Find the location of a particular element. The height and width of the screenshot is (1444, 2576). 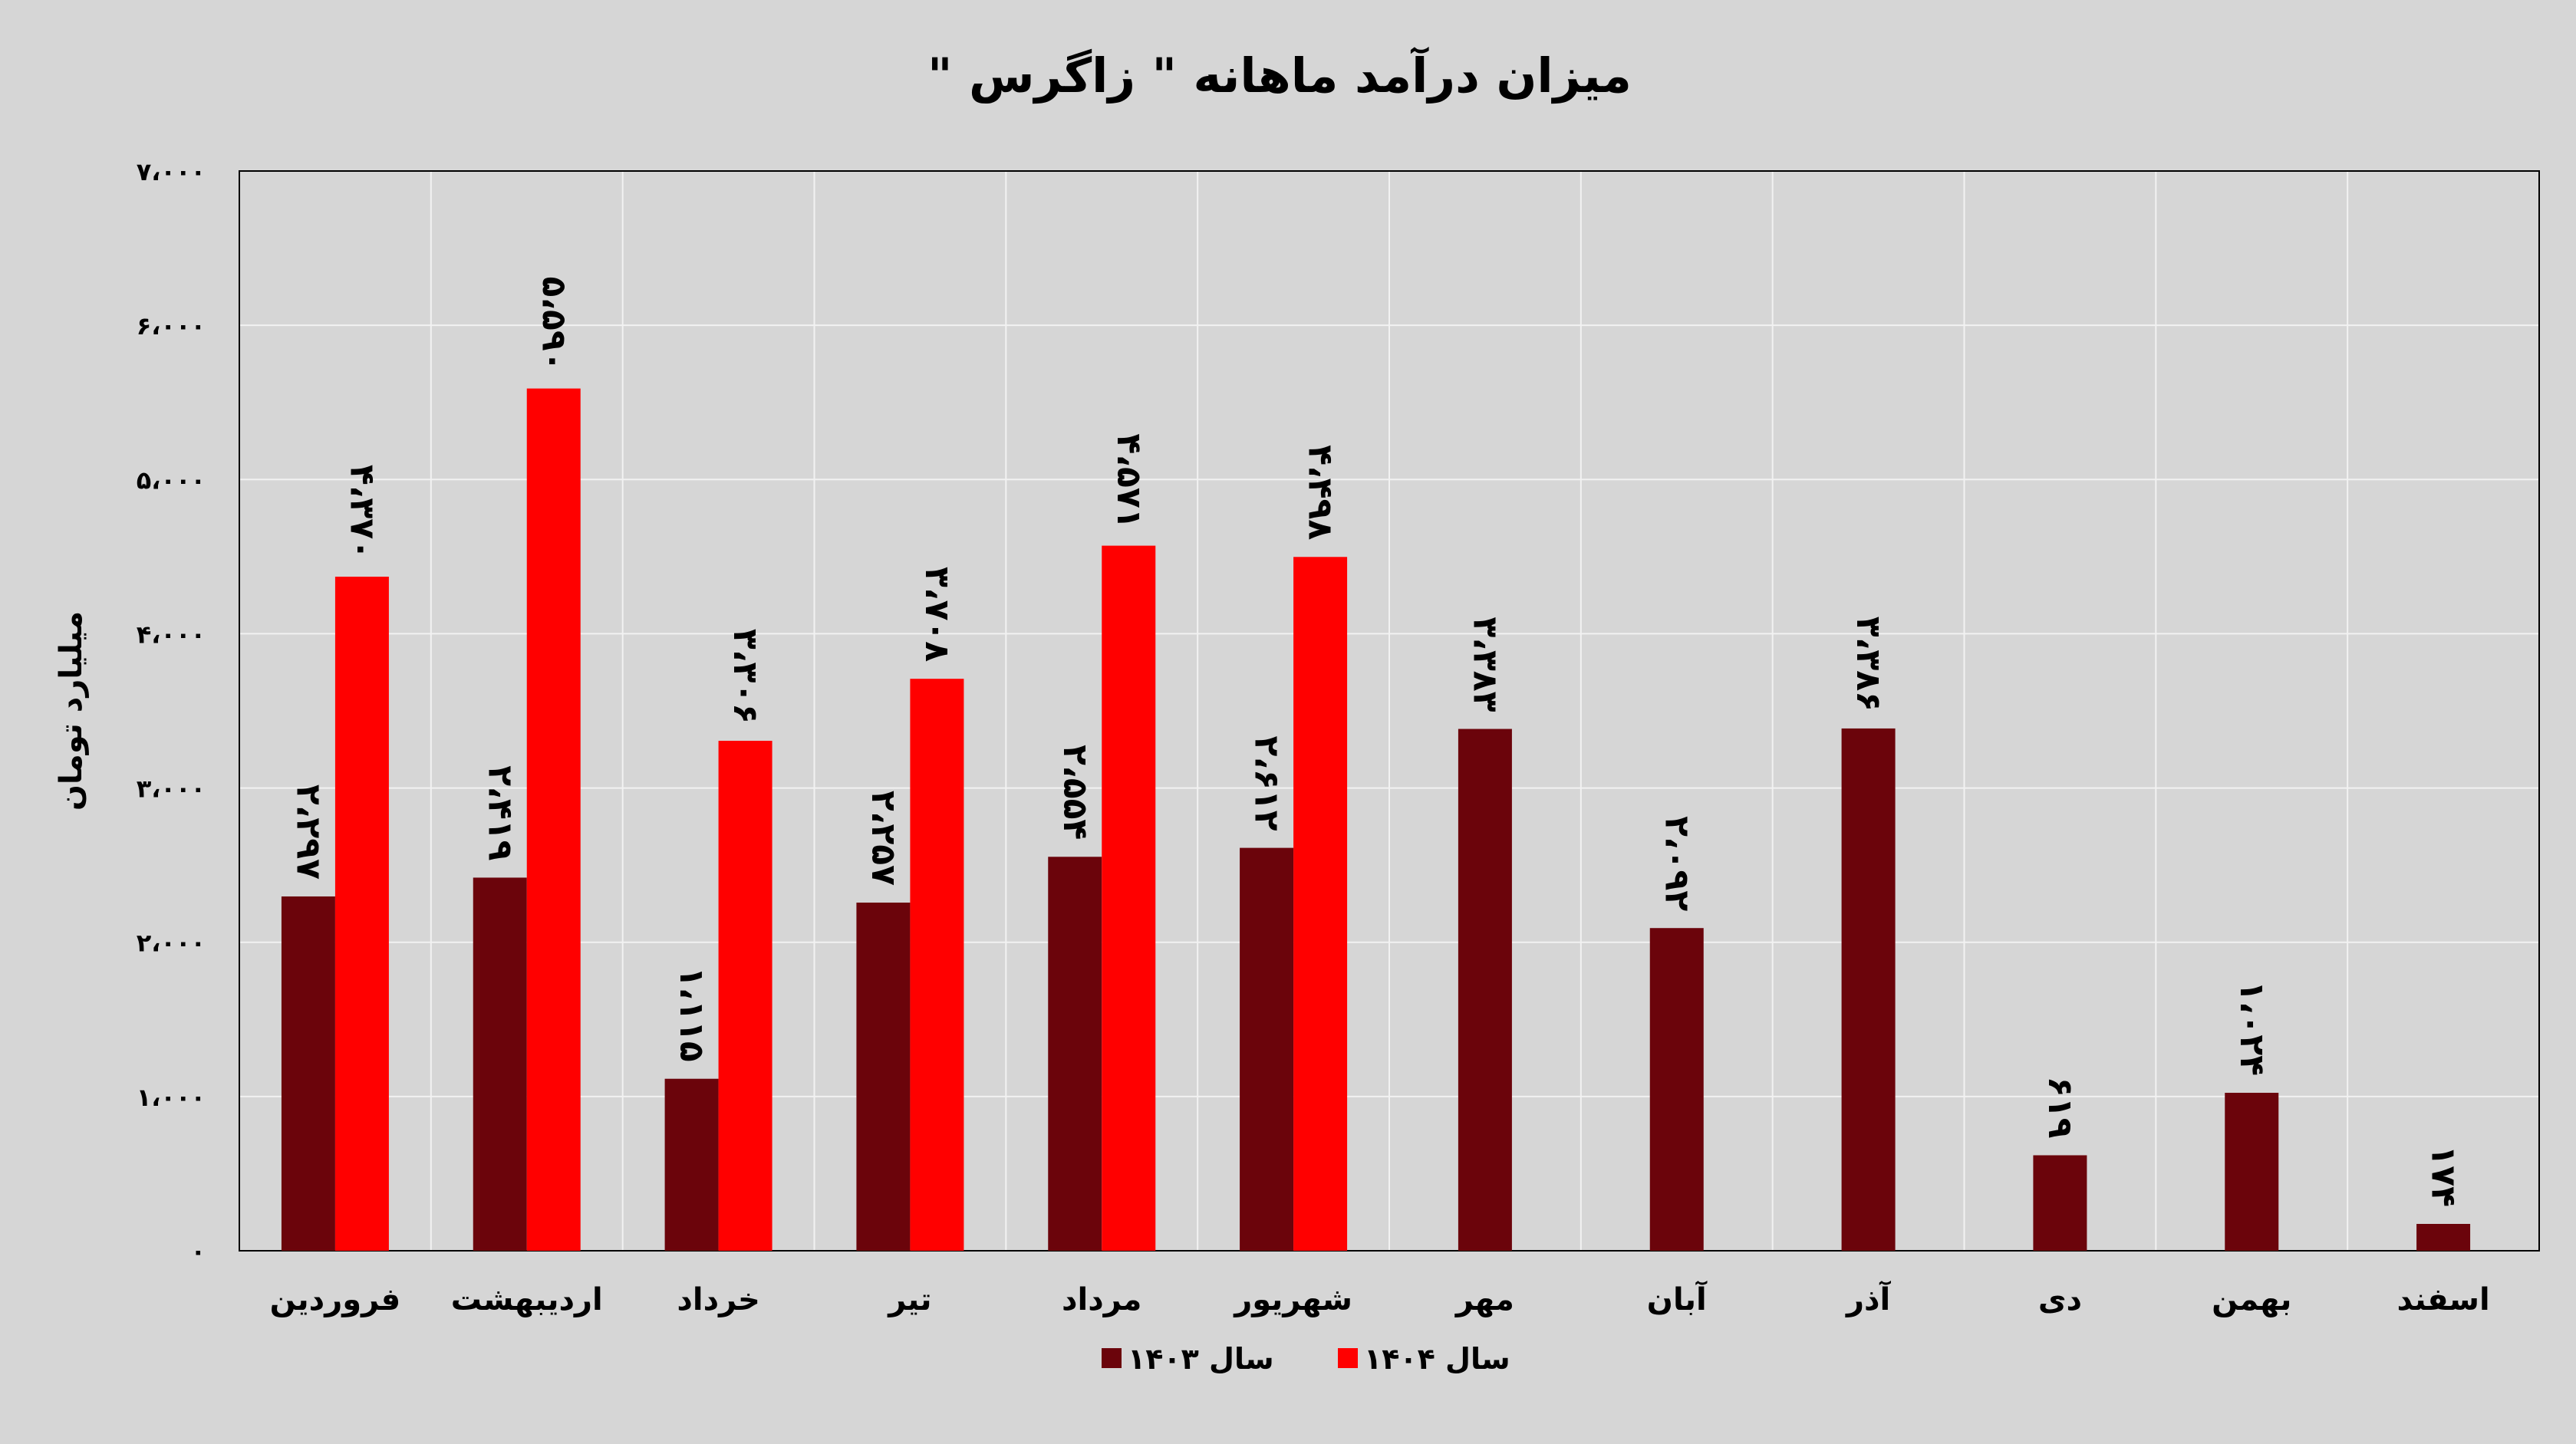

data-label: ۲،۴۱۹ is located at coordinates (499, 813).